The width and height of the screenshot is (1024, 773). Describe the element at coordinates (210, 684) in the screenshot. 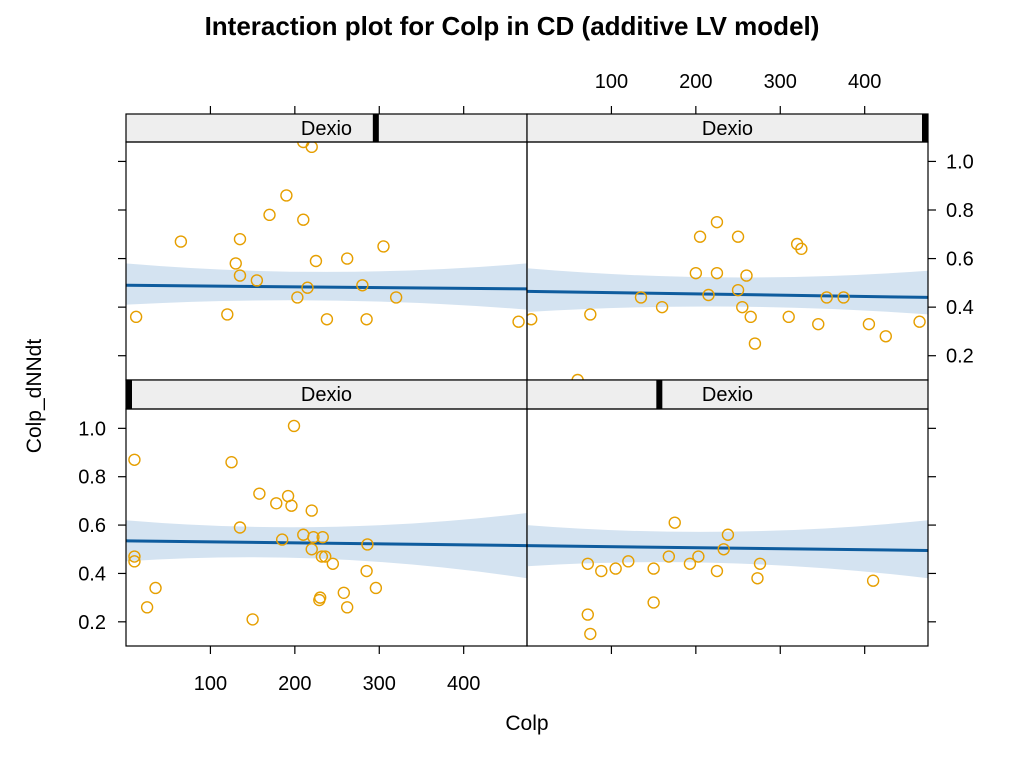

I see `x-tick-label: 100` at that location.